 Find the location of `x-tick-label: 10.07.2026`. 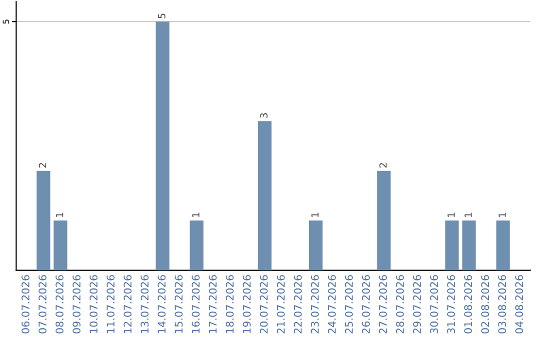

x-tick-label: 10.07.2026 is located at coordinates (94, 304).